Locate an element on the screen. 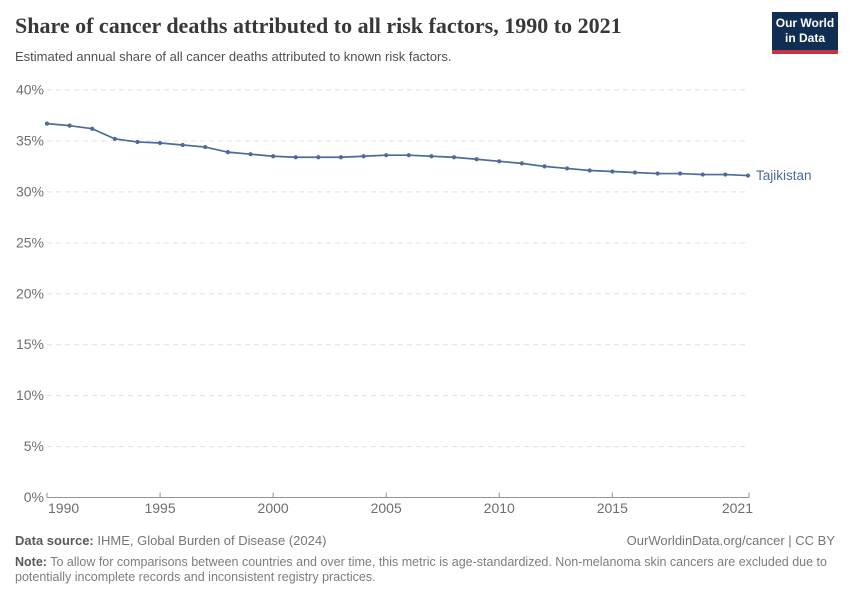  y-axis-tick-label: 20% is located at coordinates (30, 293).